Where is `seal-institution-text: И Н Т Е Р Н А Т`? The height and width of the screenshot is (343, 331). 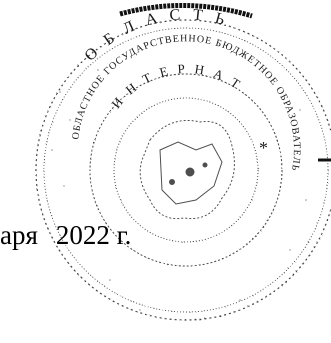 seal-institution-text: И Н Т Е Р Н А Т is located at coordinates (176, 86).